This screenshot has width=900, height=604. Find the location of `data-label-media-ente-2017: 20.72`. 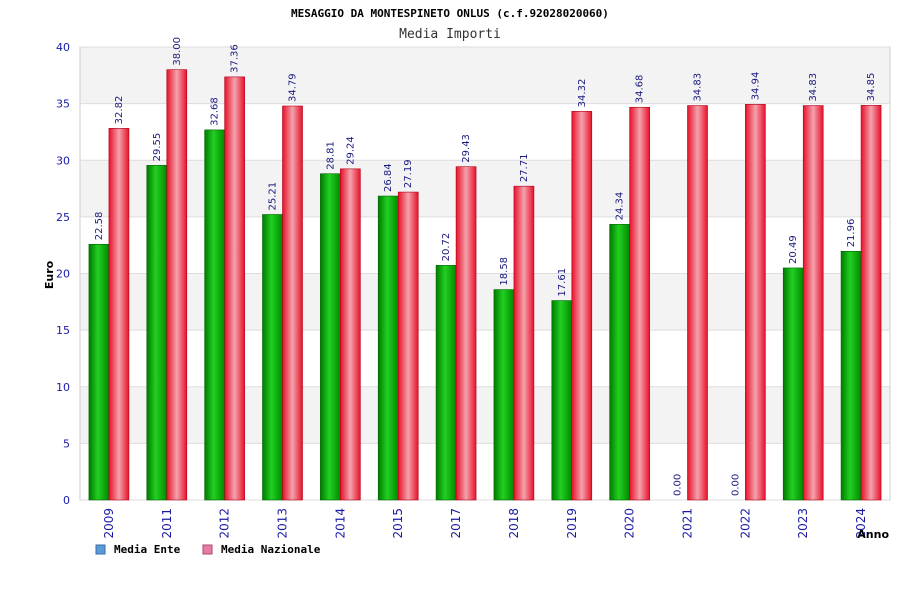

data-label-media-ente-2017: 20.72 is located at coordinates (446, 247).